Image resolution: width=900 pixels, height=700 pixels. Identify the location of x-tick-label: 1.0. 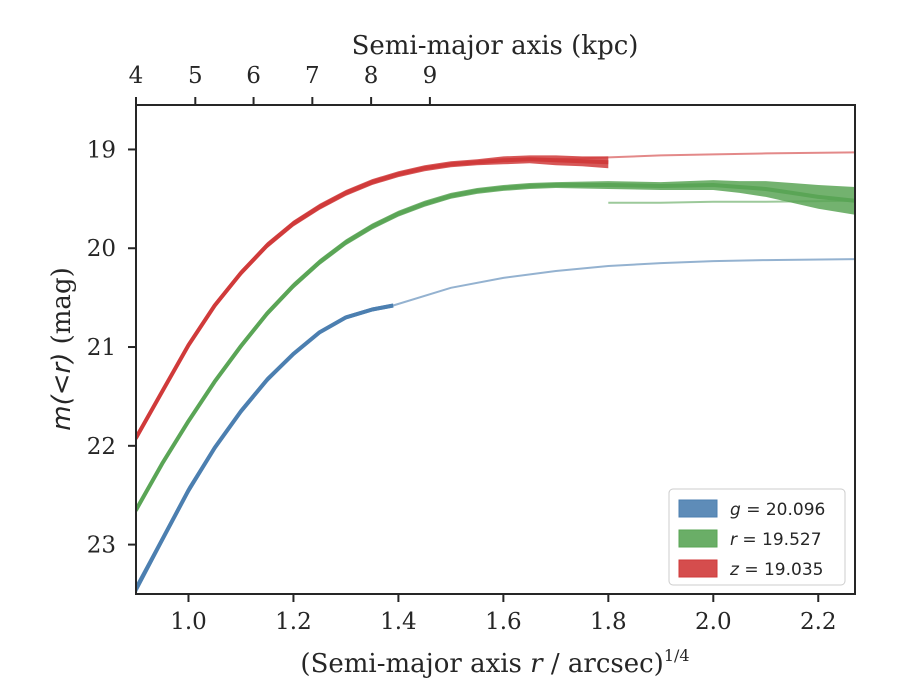
(188, 622).